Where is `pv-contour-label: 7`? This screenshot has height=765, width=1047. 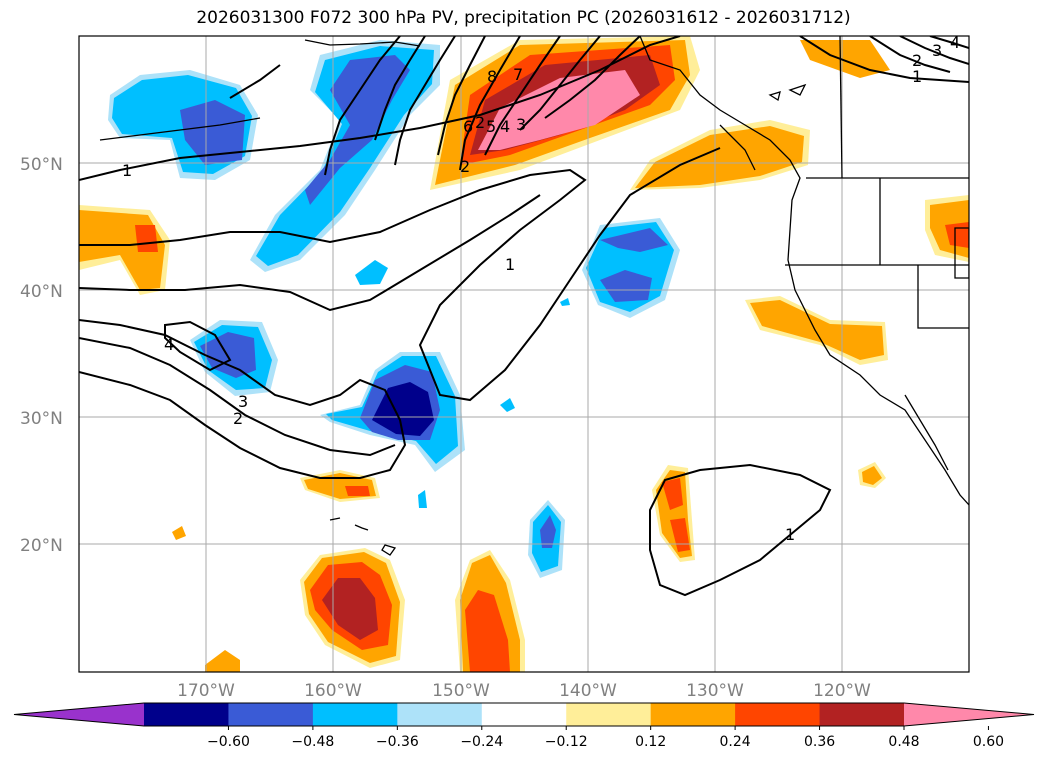
pv-contour-label: 7 is located at coordinates (518, 74).